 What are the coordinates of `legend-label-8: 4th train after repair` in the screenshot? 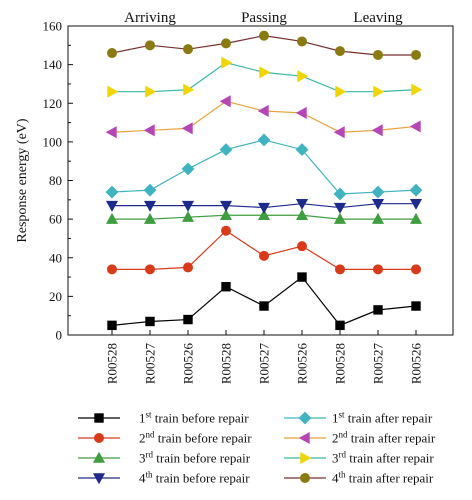 It's located at (383, 478).